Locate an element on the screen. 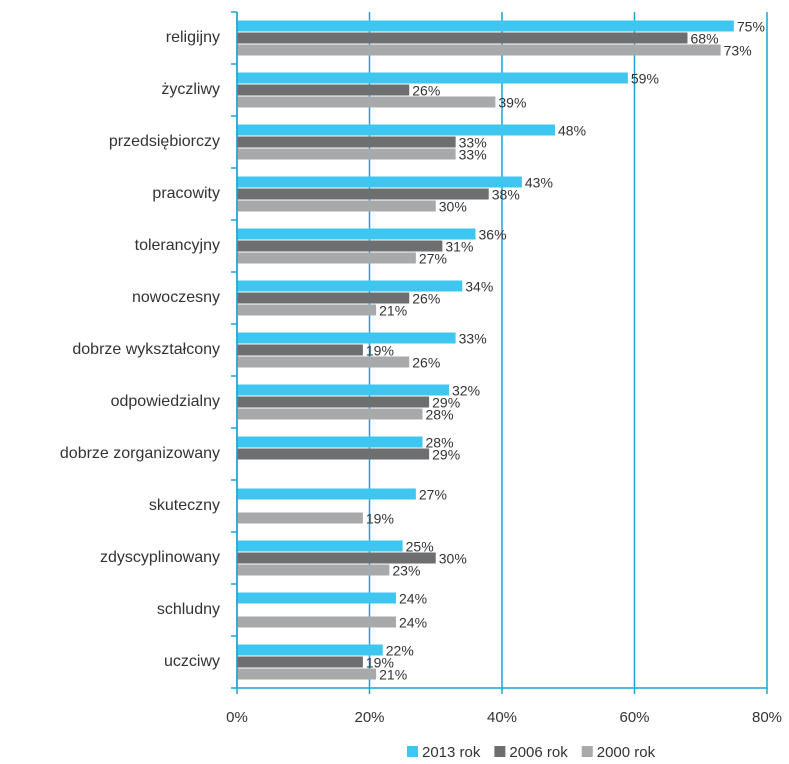  value-label: 48% is located at coordinates (572, 131).